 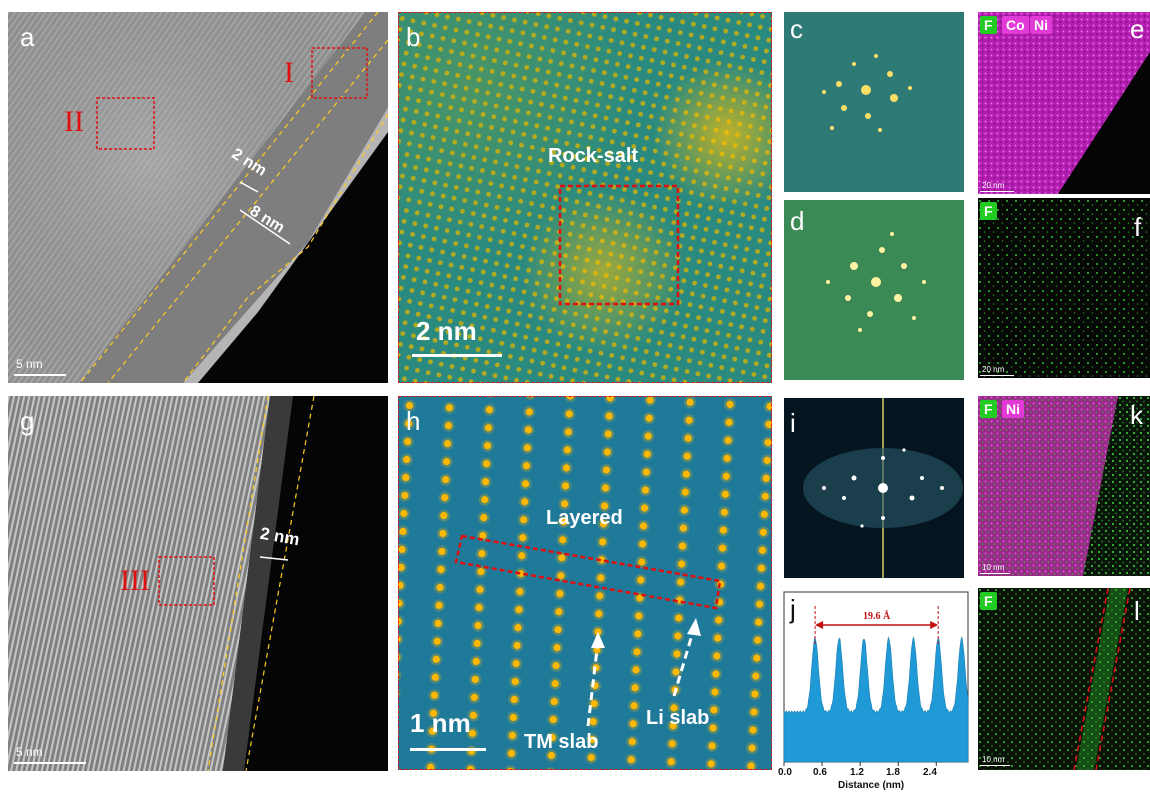 I want to click on panel-h-label: h, so click(x=413, y=421).